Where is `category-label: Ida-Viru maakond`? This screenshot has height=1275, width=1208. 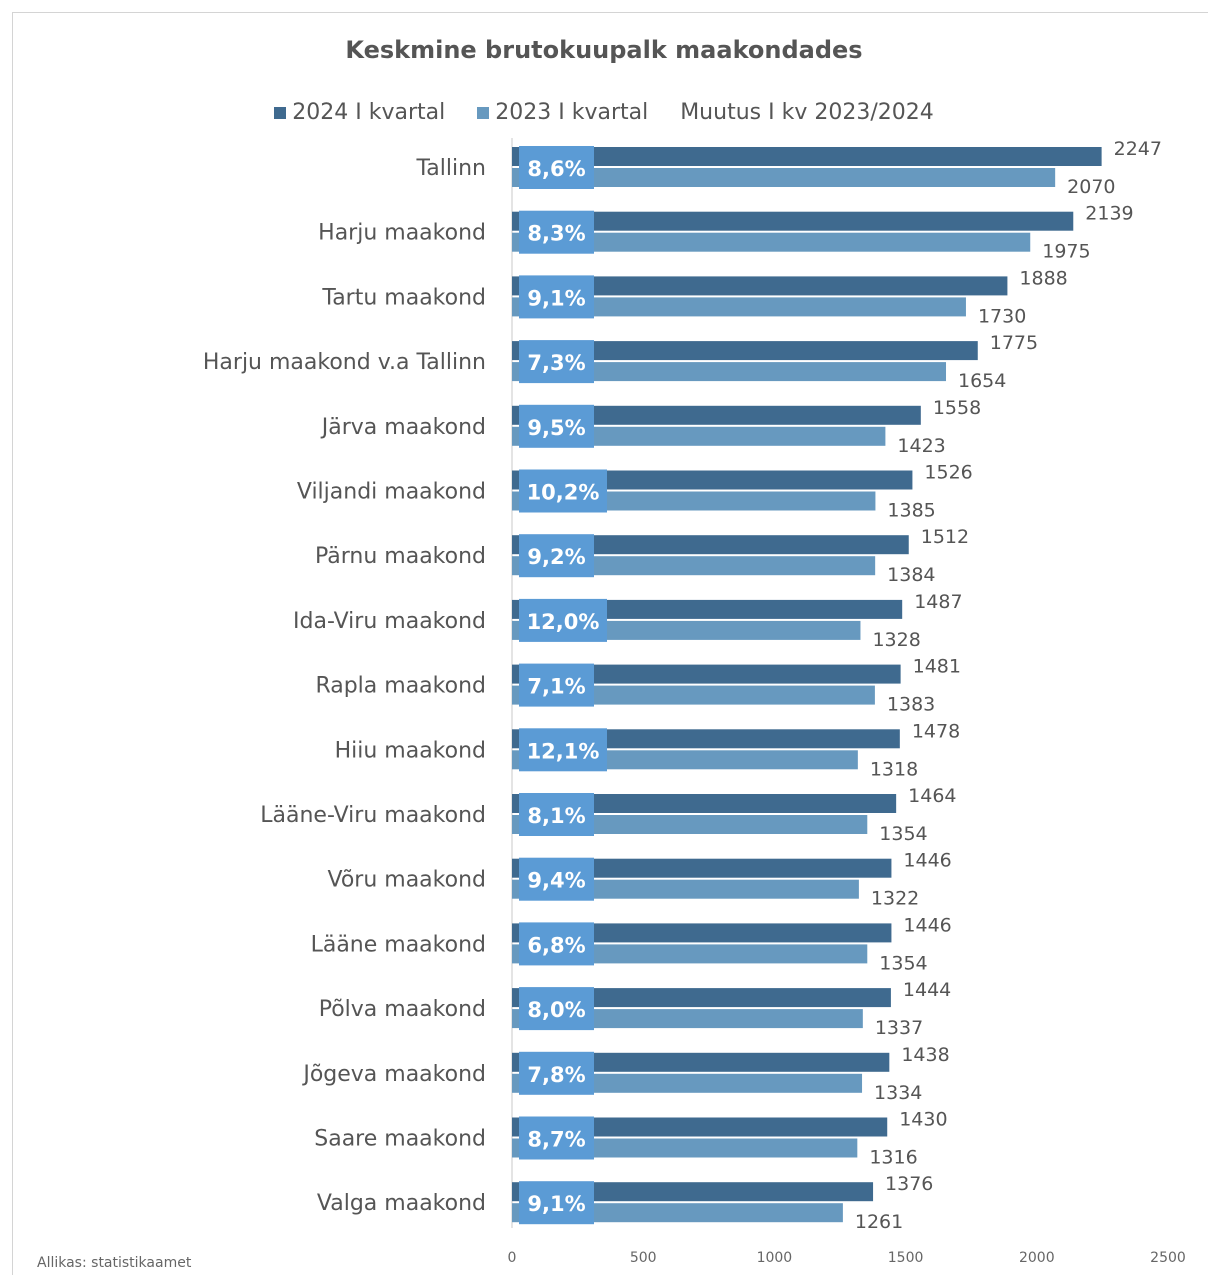 category-label: Ida-Viru maakond is located at coordinates (389, 621).